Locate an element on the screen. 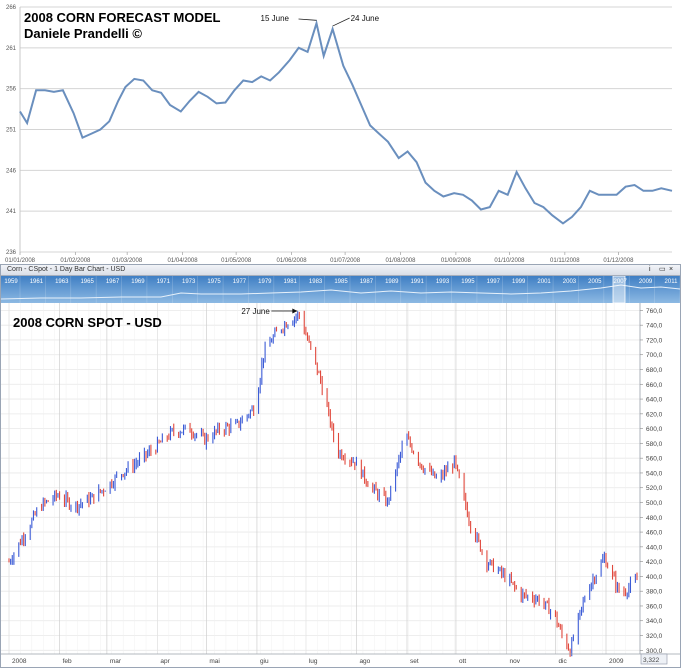 Image resolution: width=681 pixels, height=668 pixels. navigator-year: 1985 is located at coordinates (341, 282).